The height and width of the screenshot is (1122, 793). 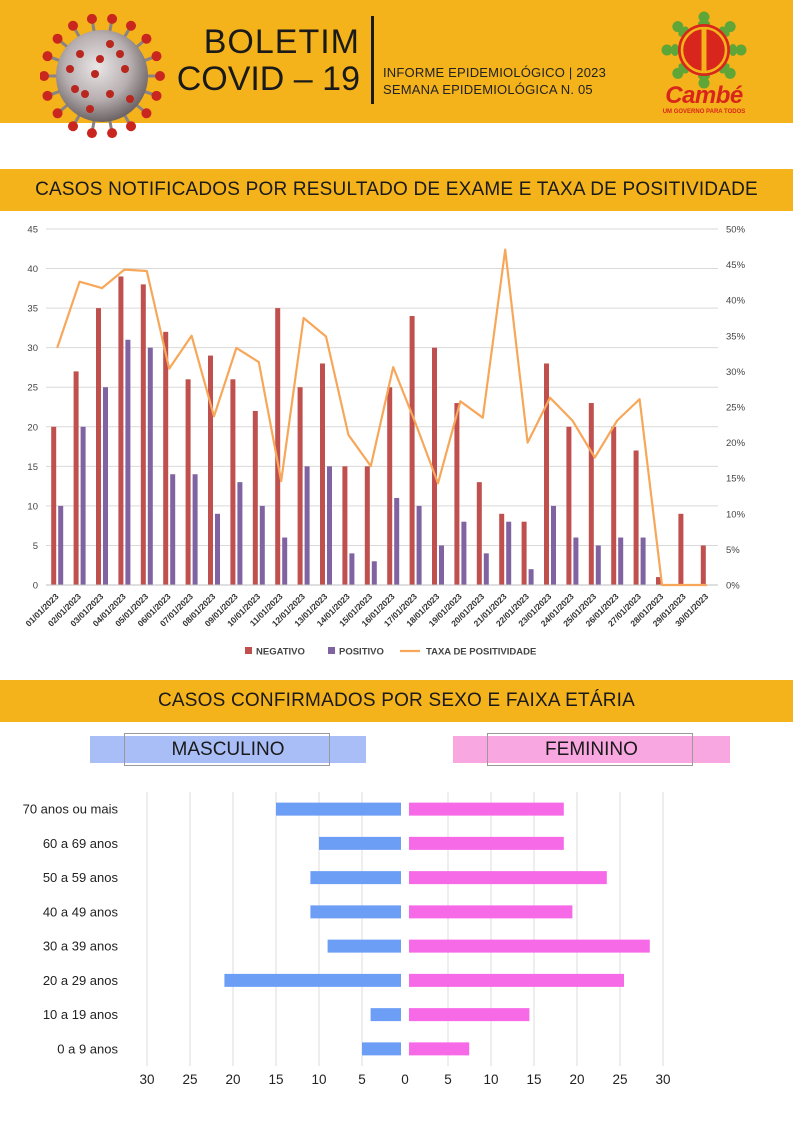 I want to click on male-label-frame, so click(x=227, y=749).